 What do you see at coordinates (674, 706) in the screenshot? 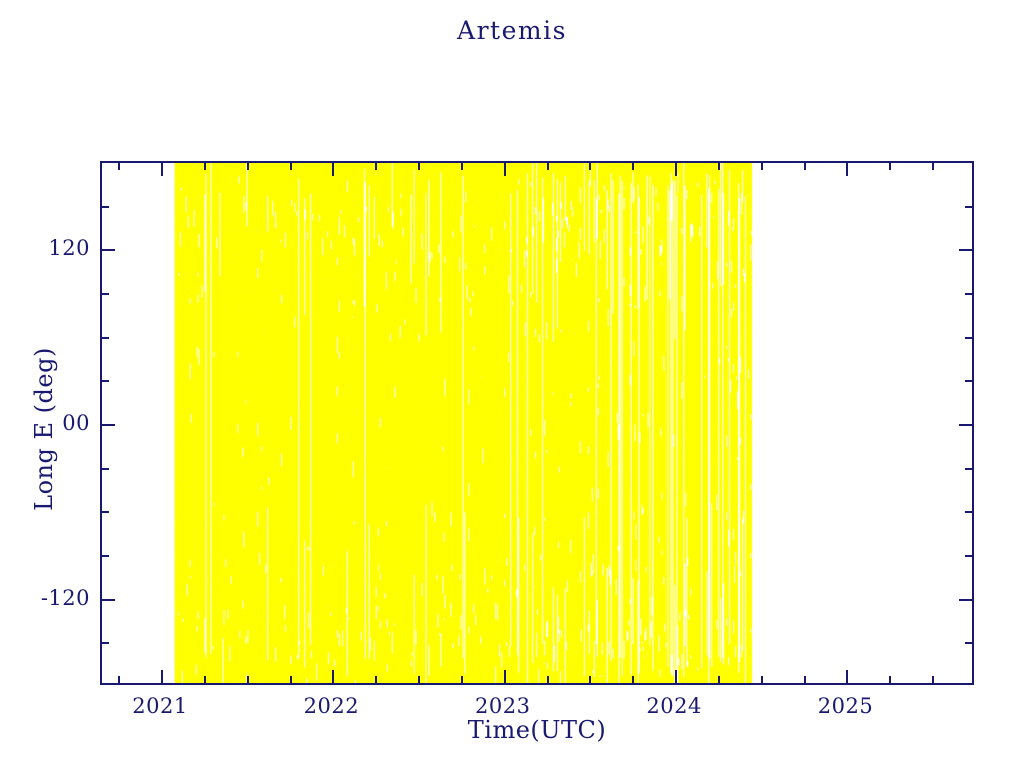
I see `x-axis-tick-label: 2024` at bounding box center [674, 706].